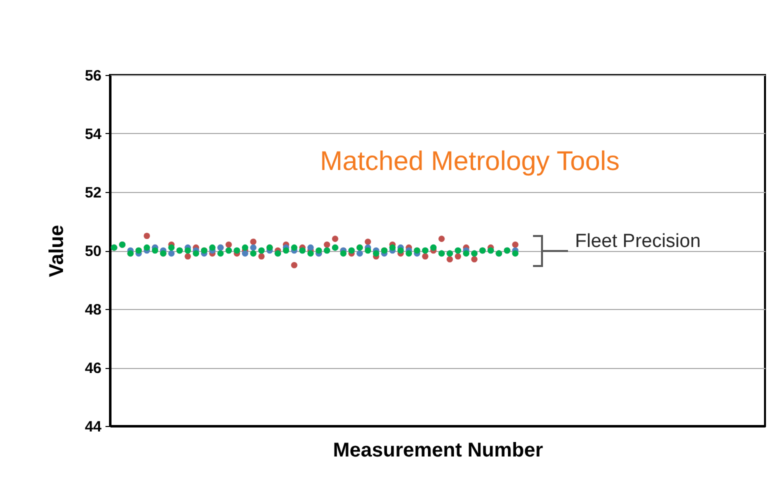  I want to click on x-axis-title: Measurement Number, so click(438, 451).